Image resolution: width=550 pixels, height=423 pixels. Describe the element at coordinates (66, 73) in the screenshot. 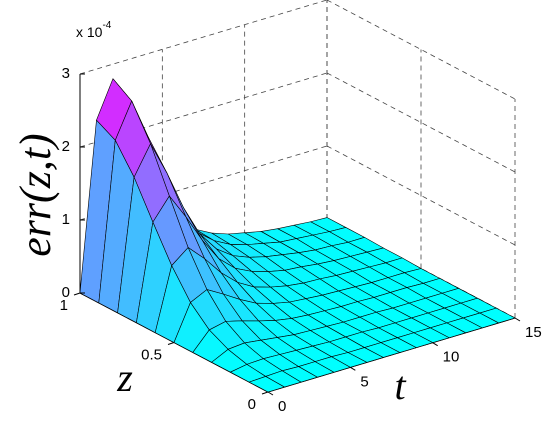

I see `v-tick-label: 3` at that location.